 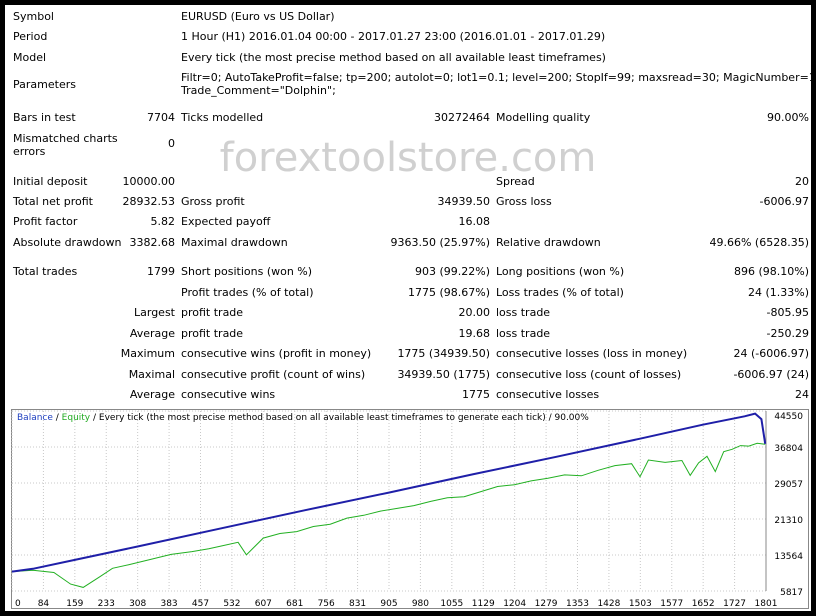 What do you see at coordinates (44, 84) in the screenshot?
I see `parameters-label: Parameters` at bounding box center [44, 84].